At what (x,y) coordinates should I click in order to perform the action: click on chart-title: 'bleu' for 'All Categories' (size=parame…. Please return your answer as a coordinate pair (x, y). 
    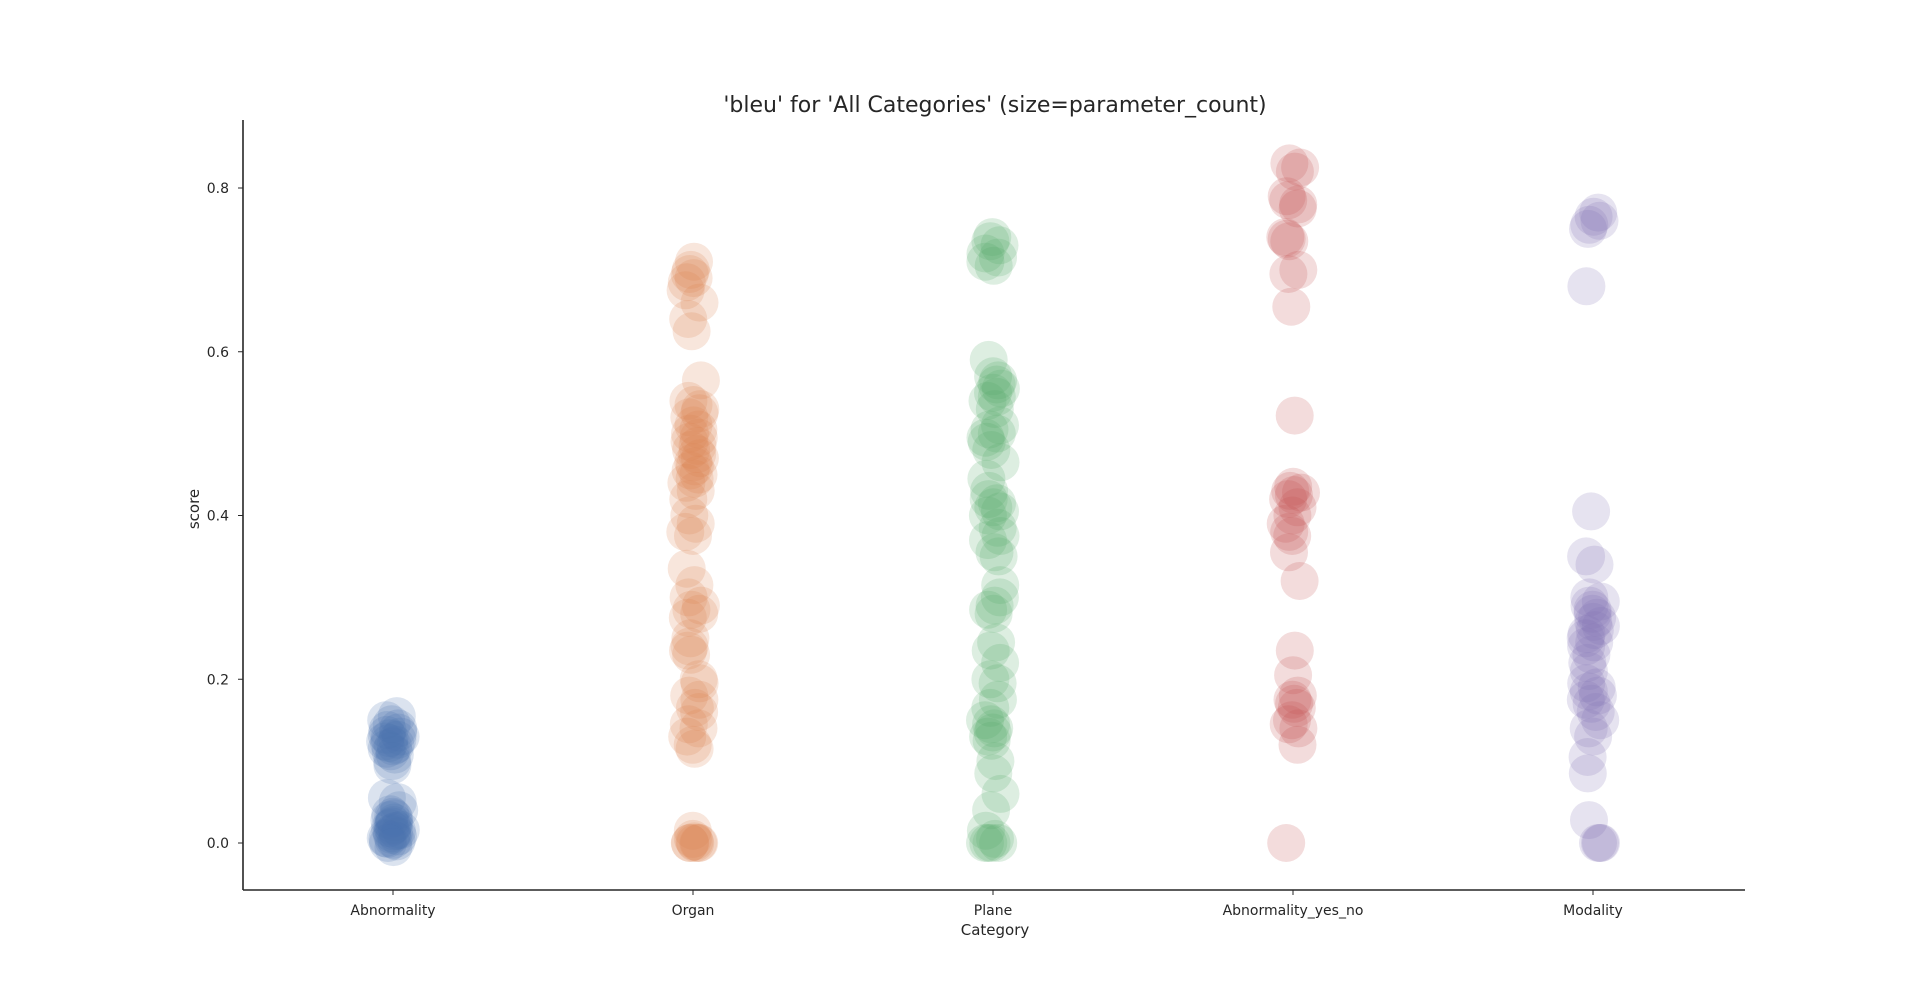
    Looking at the image, I should click on (994, 105).